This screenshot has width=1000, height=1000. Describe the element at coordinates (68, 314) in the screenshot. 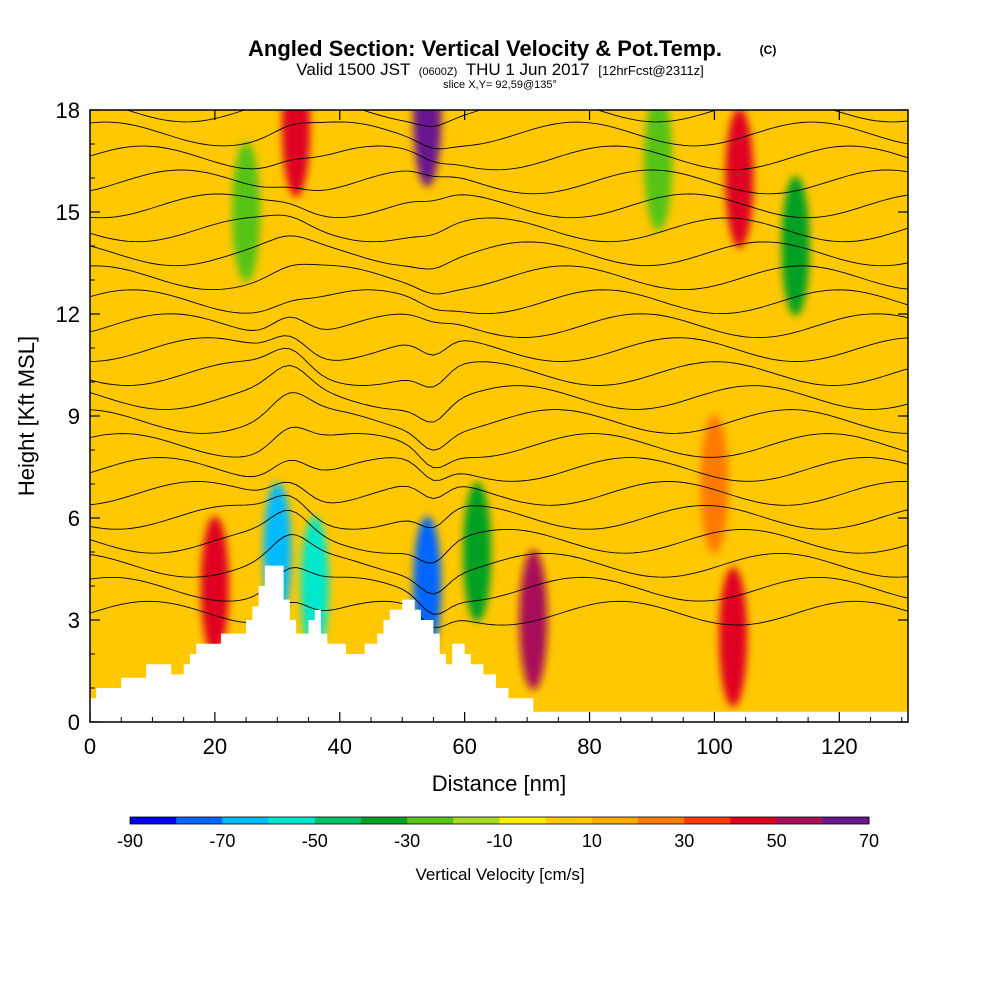

I see `y-tick-label: 12` at that location.